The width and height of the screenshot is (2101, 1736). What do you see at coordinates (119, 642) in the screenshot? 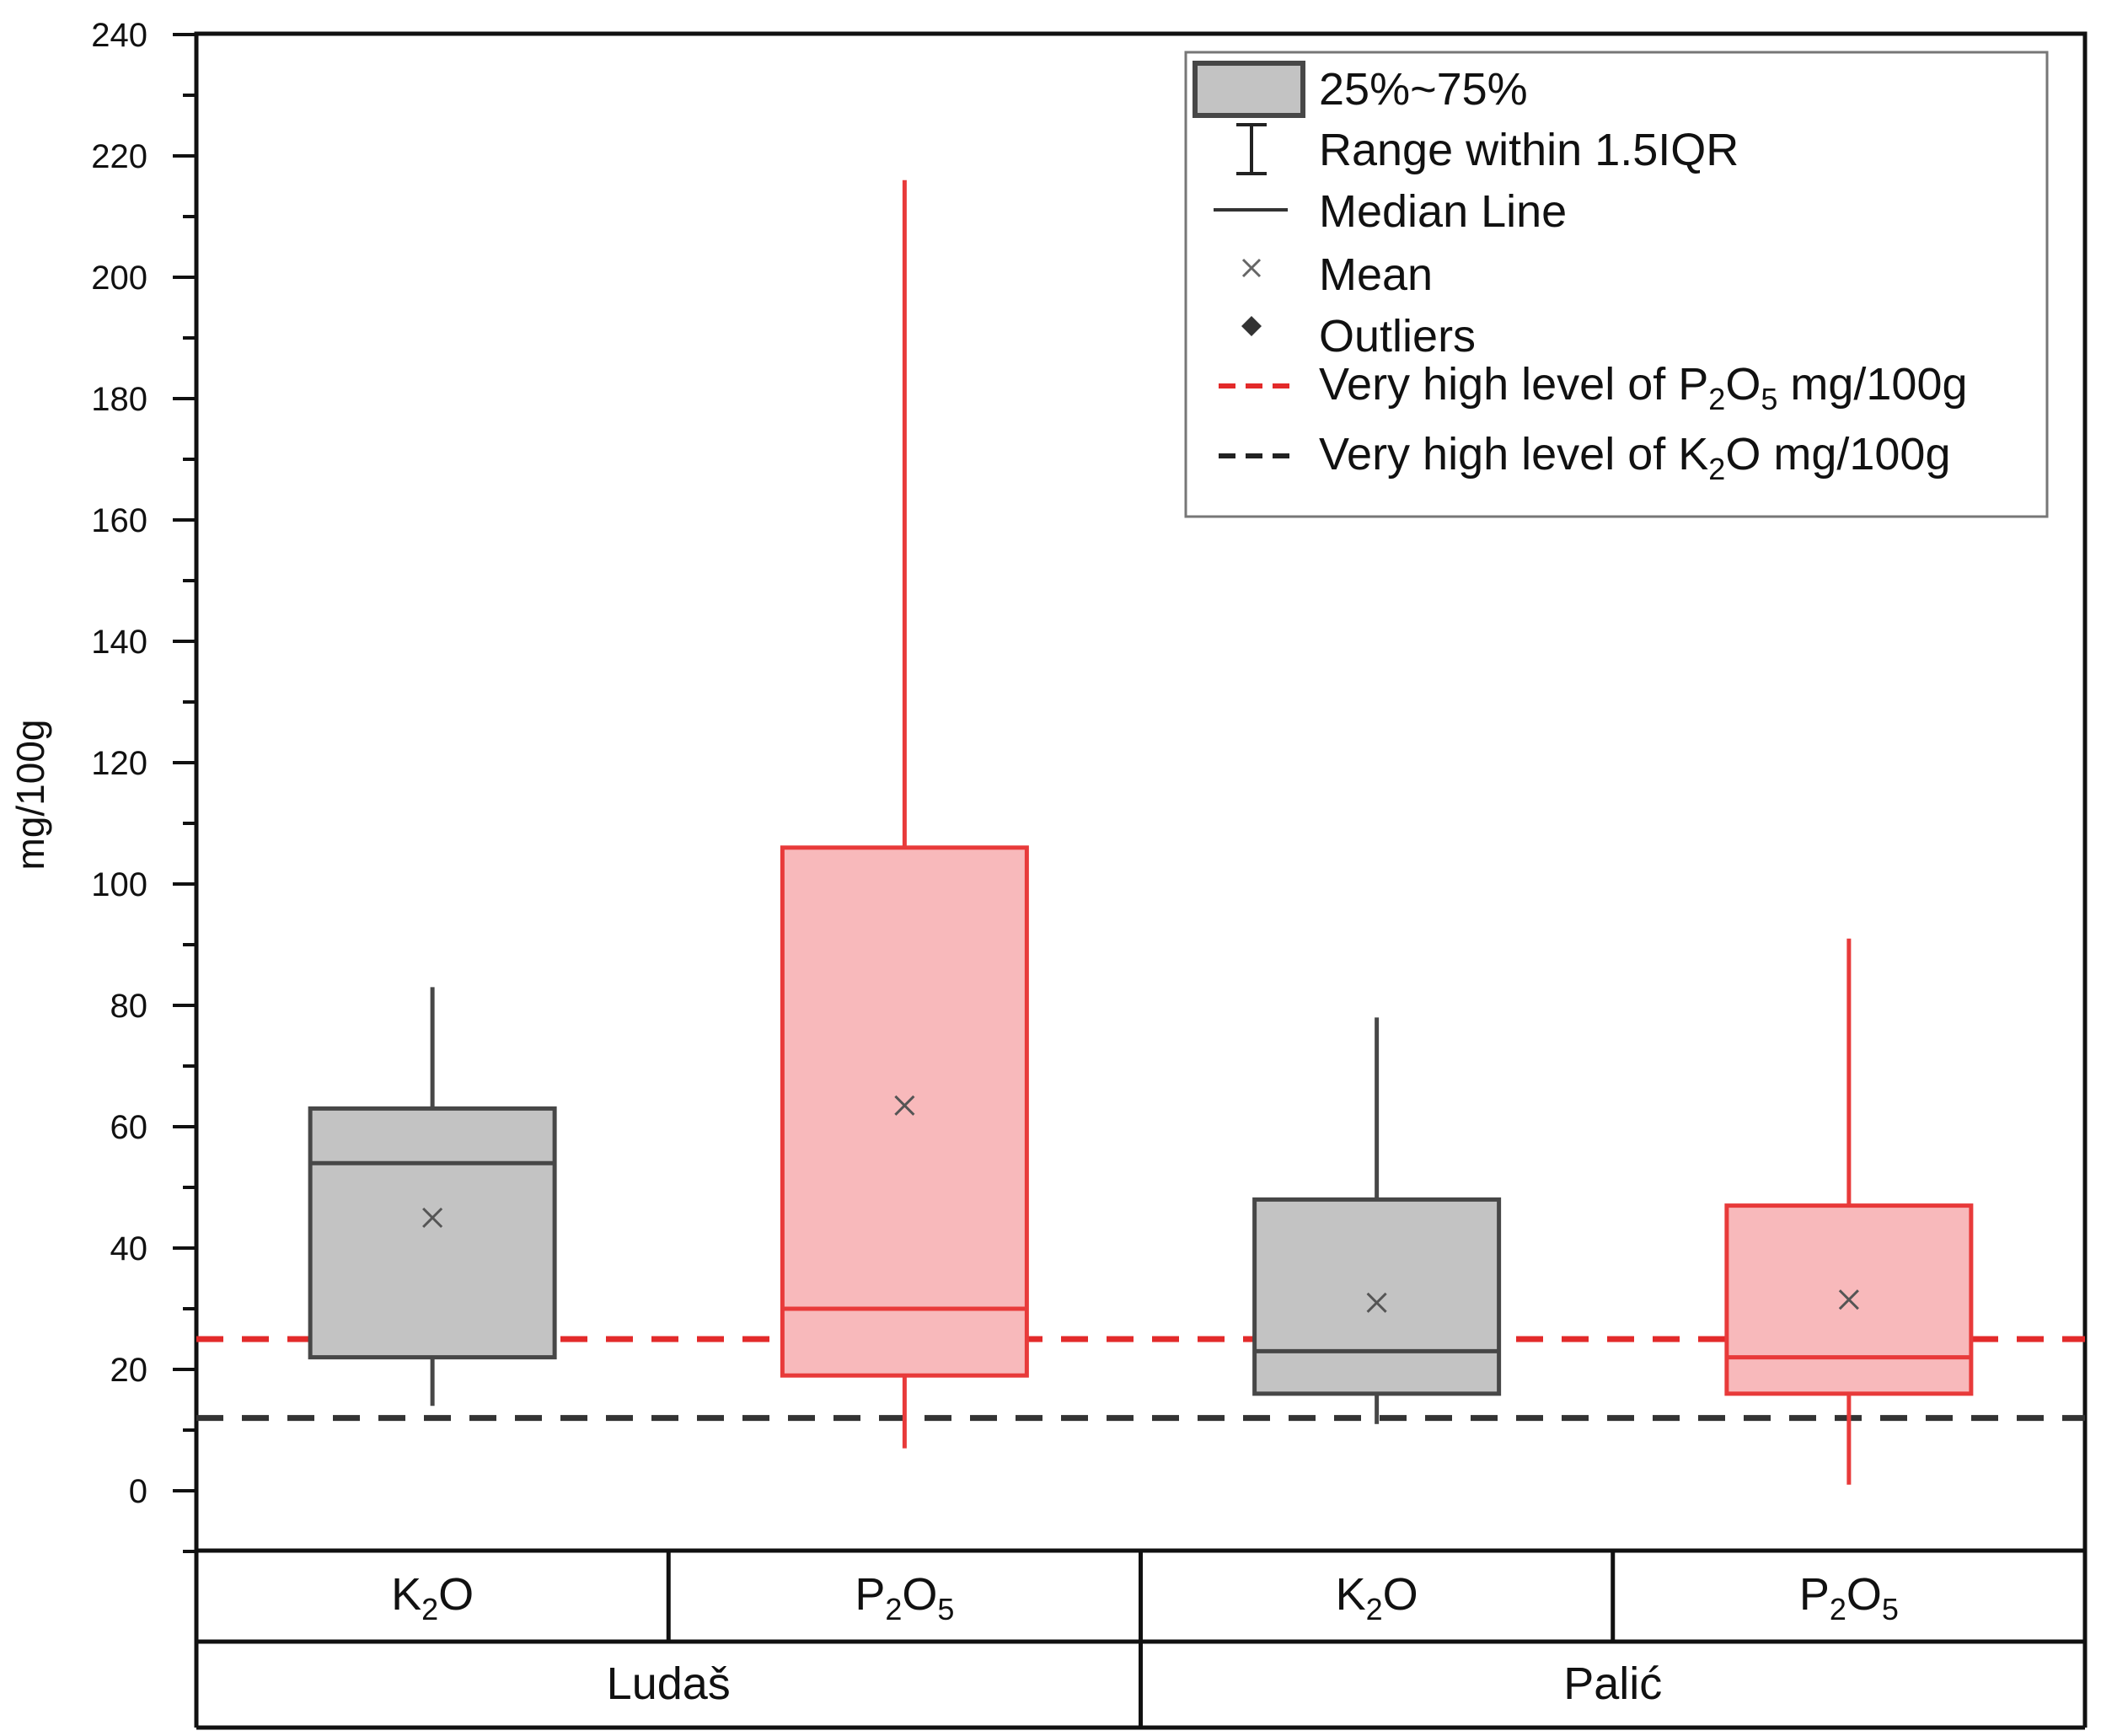
I see `y-tick-label: 140` at bounding box center [119, 642].